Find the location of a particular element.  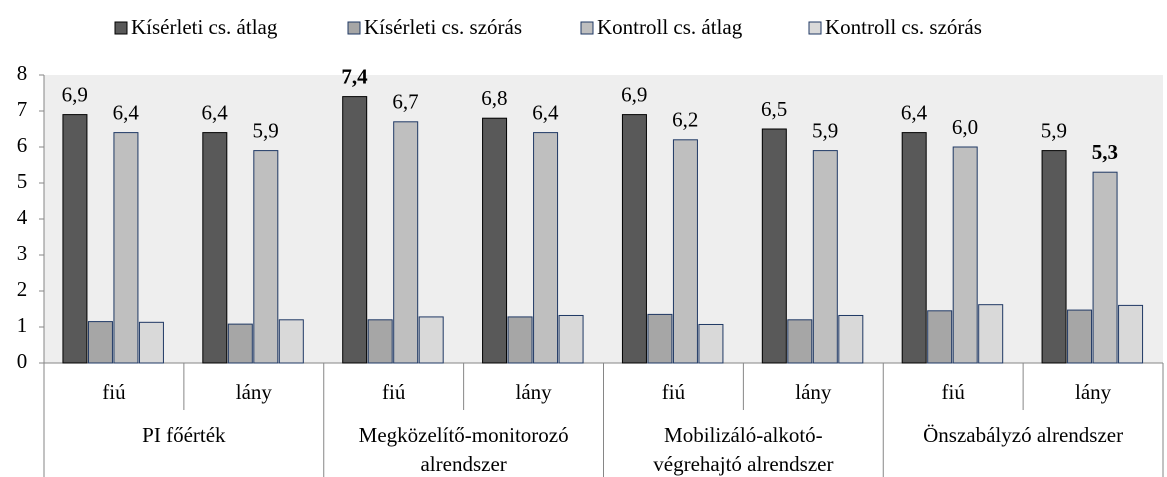

data-label: 6,7 is located at coordinates (405, 102).